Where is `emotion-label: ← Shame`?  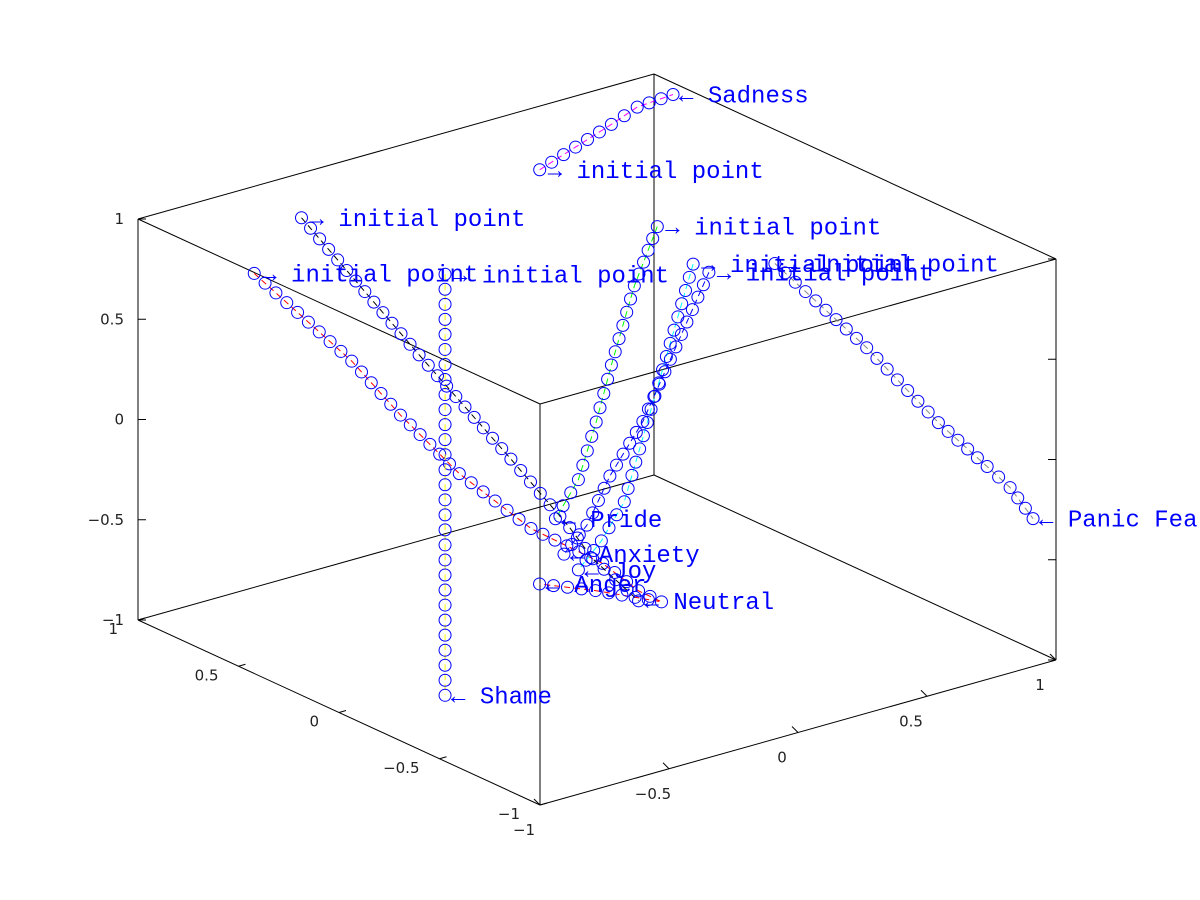
emotion-label: ← Shame is located at coordinates (501, 697).